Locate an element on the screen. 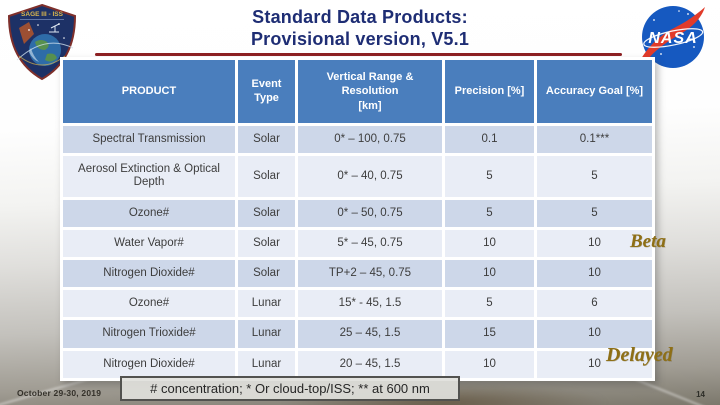  cell-range: 0* – 50, 0.75 is located at coordinates (370, 213).